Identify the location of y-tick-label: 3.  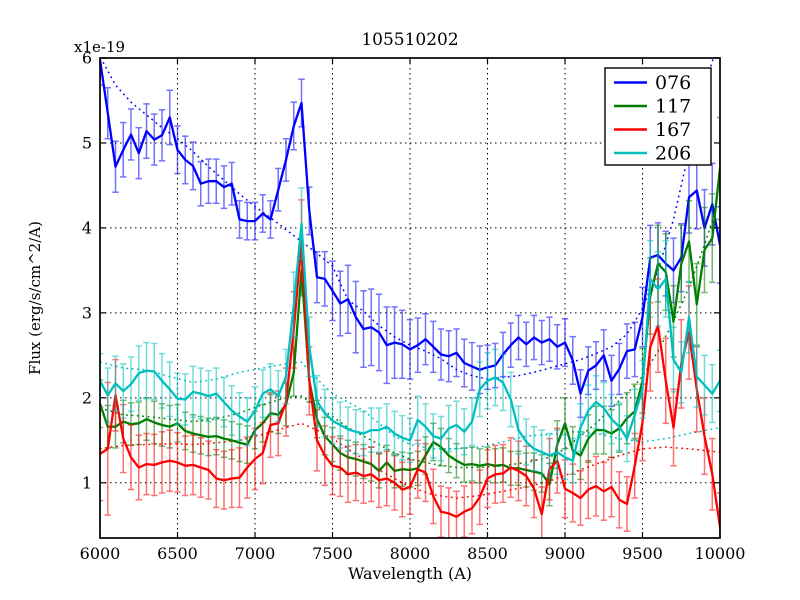
(87, 312).